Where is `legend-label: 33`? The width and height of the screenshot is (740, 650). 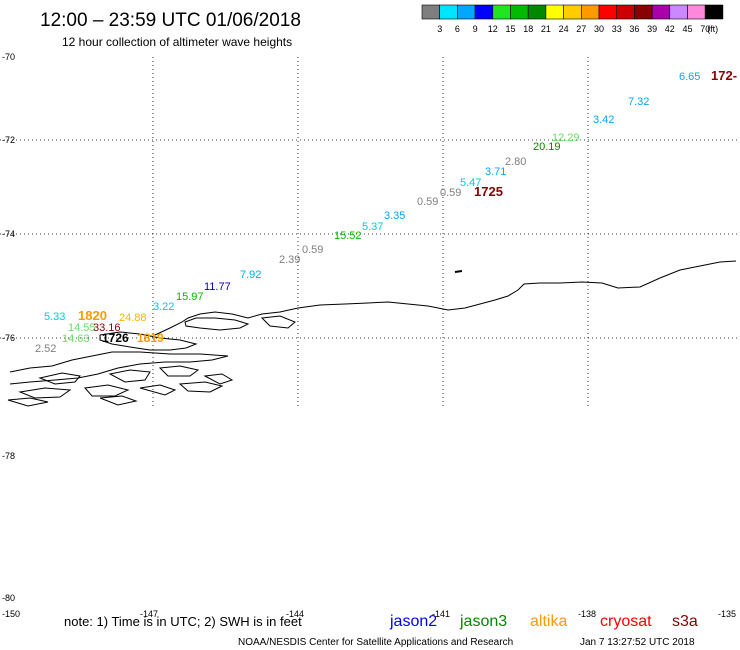
legend-label: 33 is located at coordinates (617, 29).